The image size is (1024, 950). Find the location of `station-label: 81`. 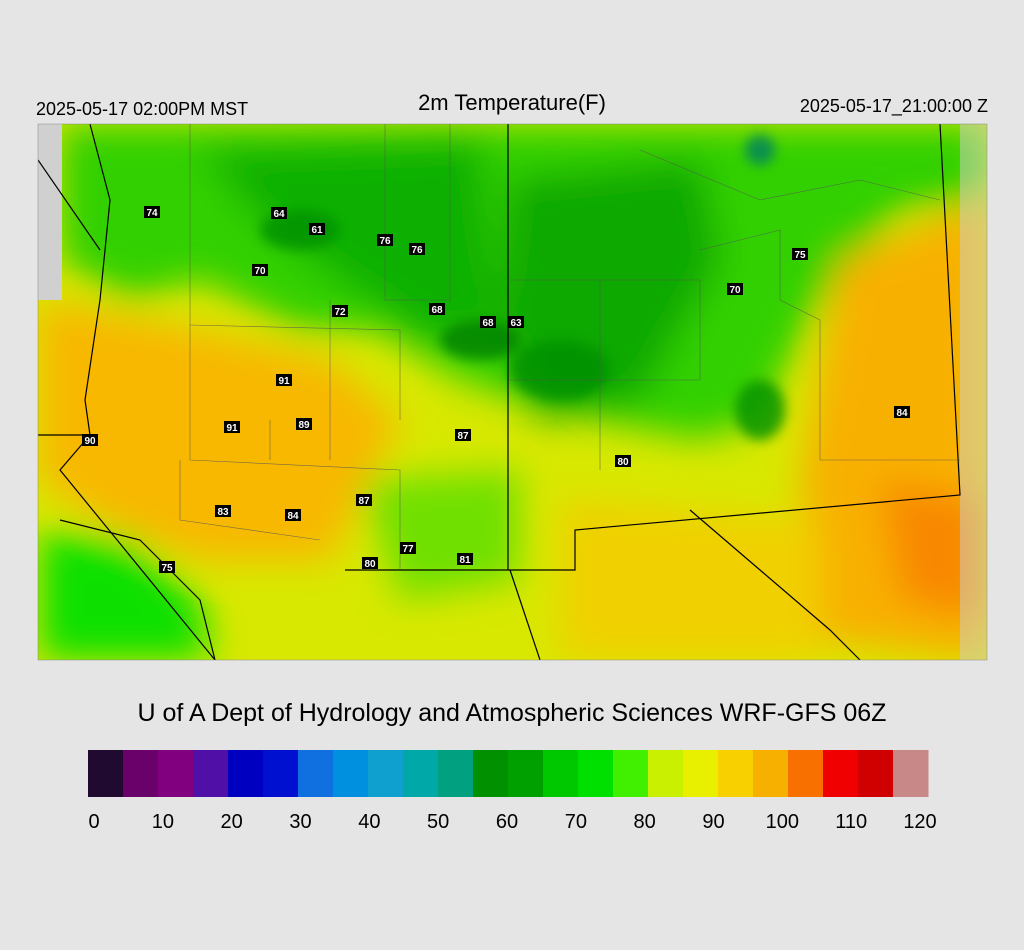

station-label: 81 is located at coordinates (465, 560).